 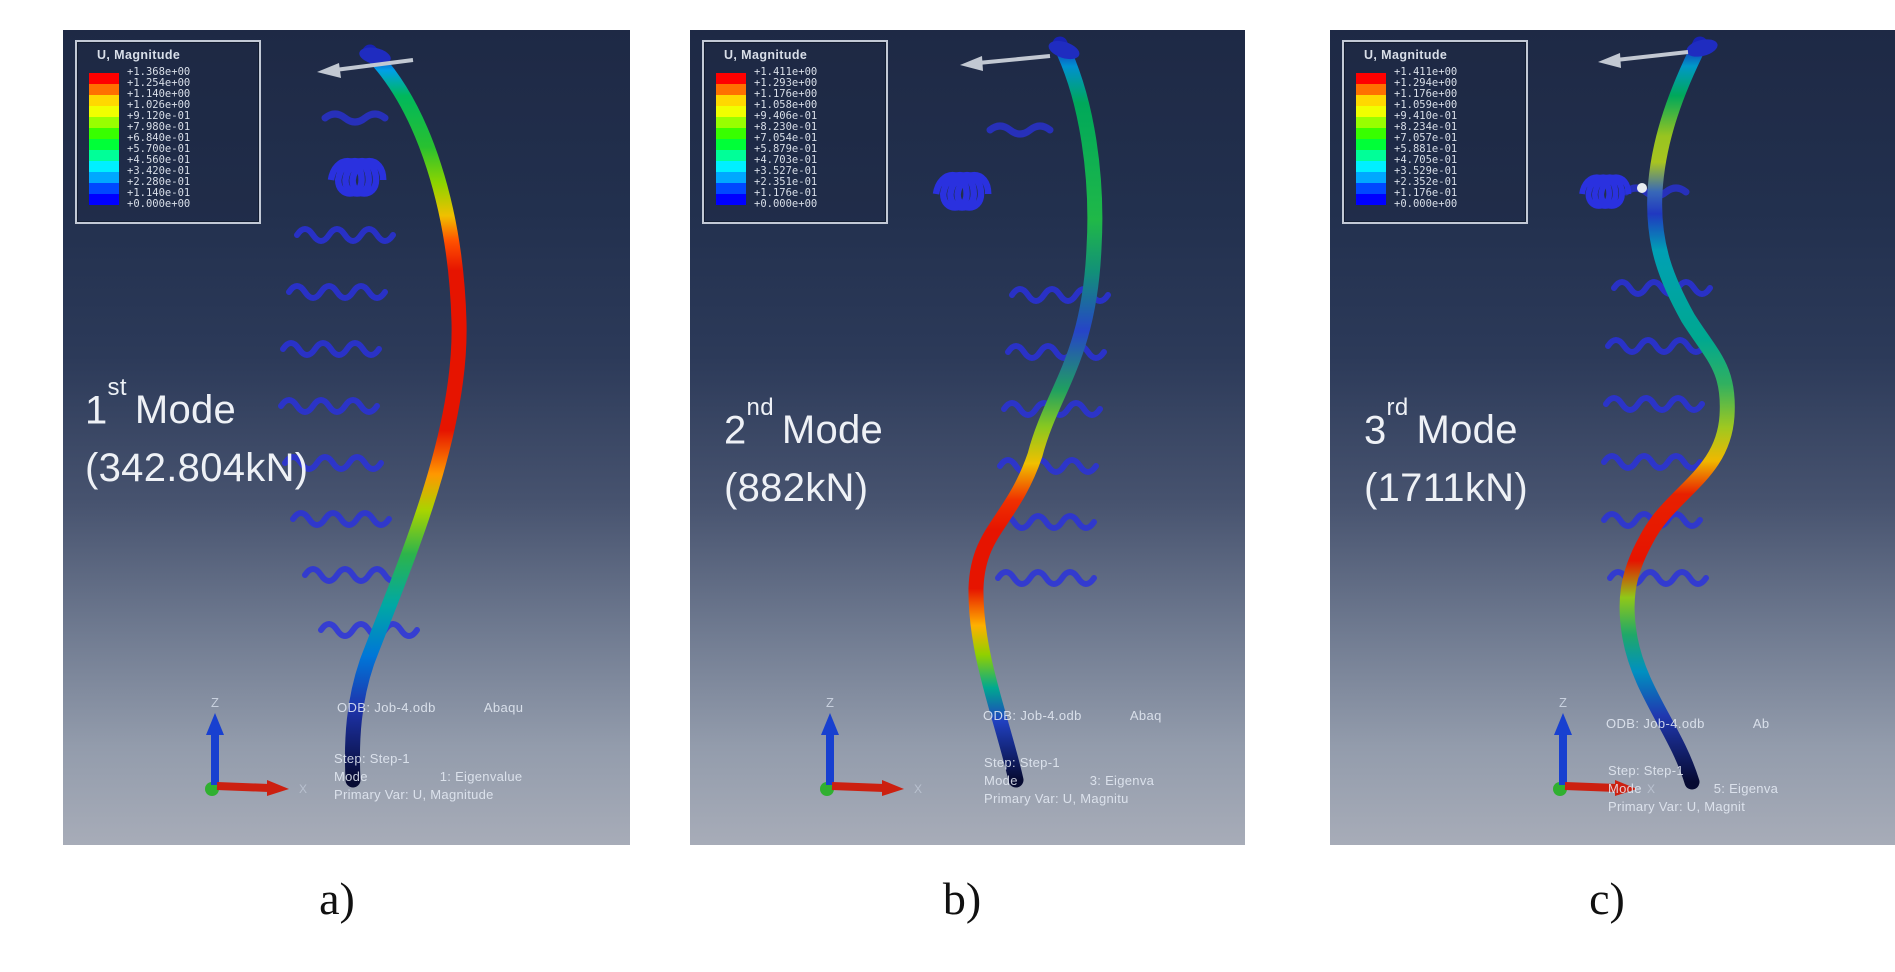 What do you see at coordinates (786, 105) in the screenshot?
I see `legend-value: +1.058e+00` at bounding box center [786, 105].